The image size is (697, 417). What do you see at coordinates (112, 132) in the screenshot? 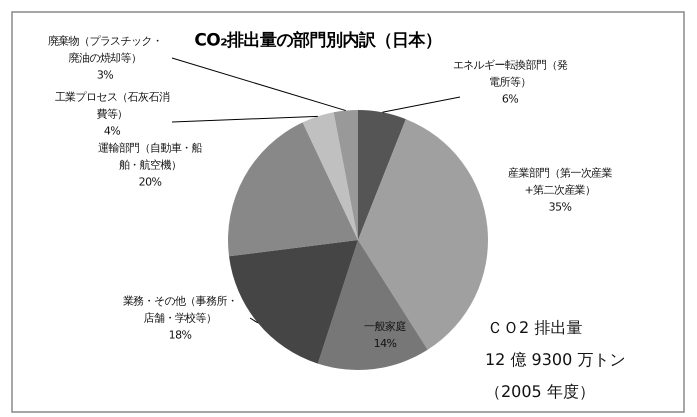
I see `data-label: 4%` at bounding box center [112, 132].